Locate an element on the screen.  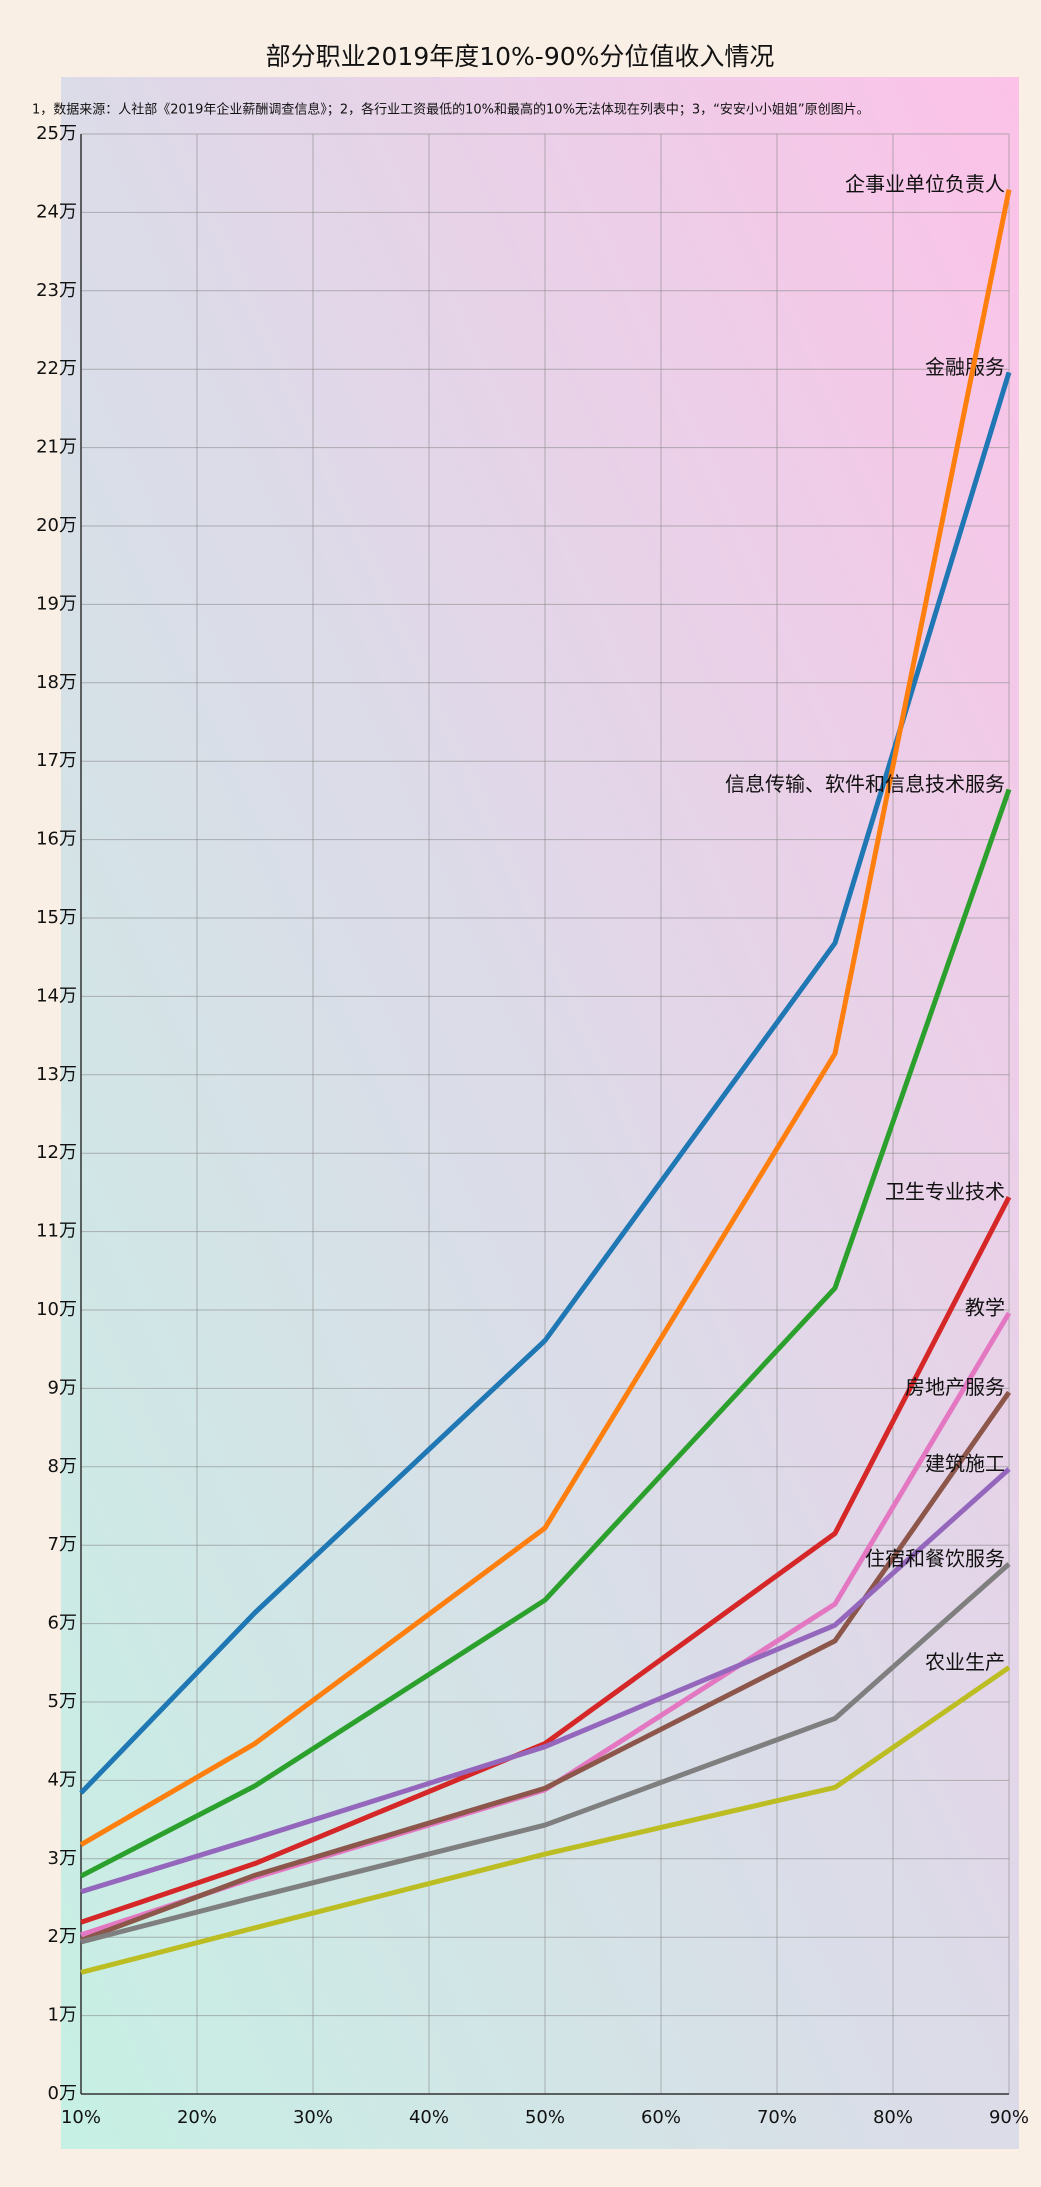
y-tick-label: 21万 is located at coordinates (56, 447).